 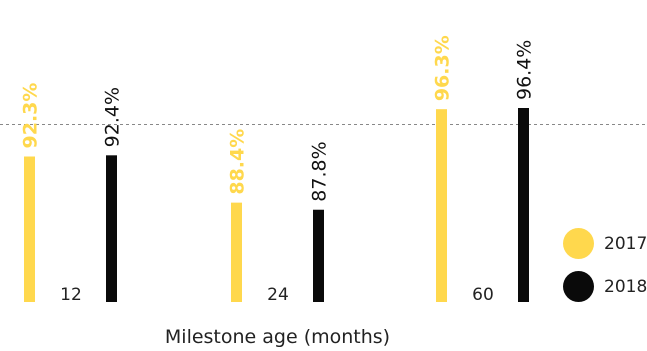 What do you see at coordinates (483, 295) in the screenshot?
I see `tick-label-60: 60` at bounding box center [483, 295].